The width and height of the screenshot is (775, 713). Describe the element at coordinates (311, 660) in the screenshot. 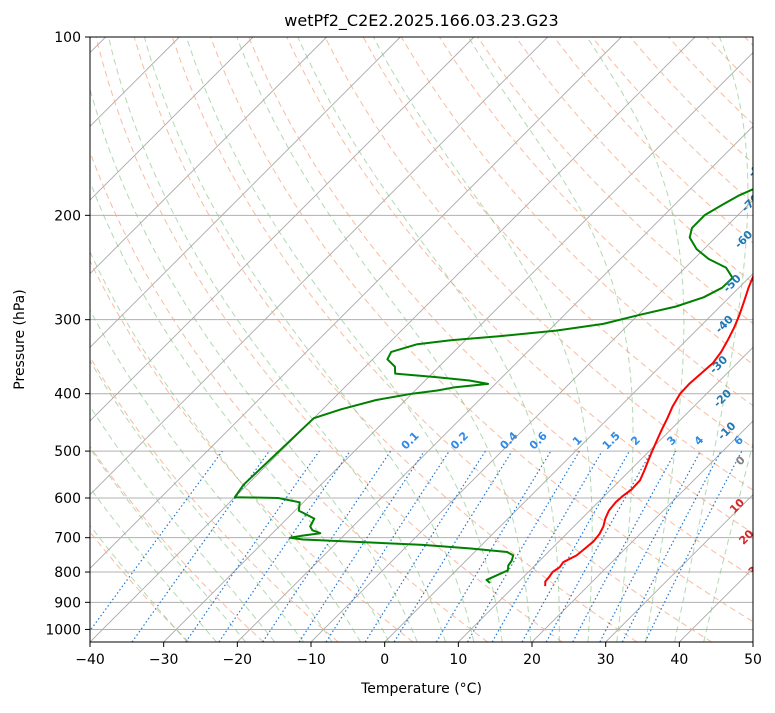

I see `x-tick-label: −10` at that location.